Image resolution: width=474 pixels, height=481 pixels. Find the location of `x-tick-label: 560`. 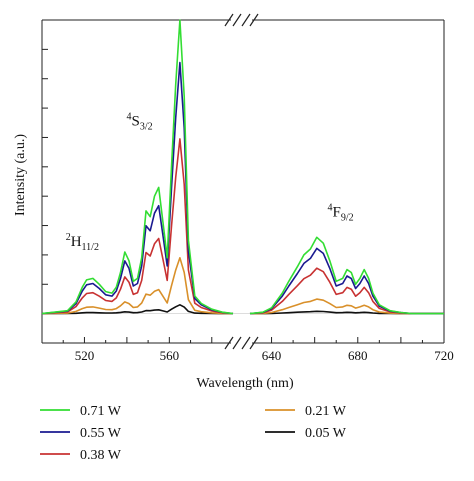

x-tick-label: 560 is located at coordinates (170, 355).